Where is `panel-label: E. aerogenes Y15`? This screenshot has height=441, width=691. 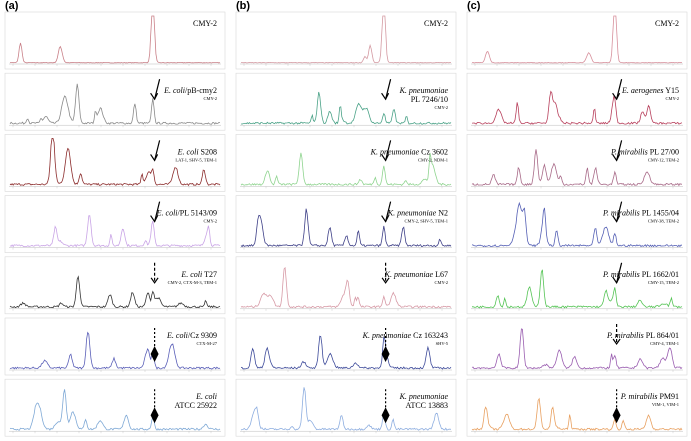 panel-label: E. aerogenes Y15 is located at coordinates (650, 90).